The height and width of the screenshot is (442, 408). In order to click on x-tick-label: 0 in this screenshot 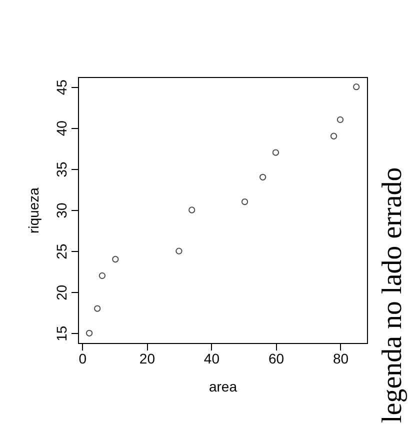, I will do `click(82, 358)`.